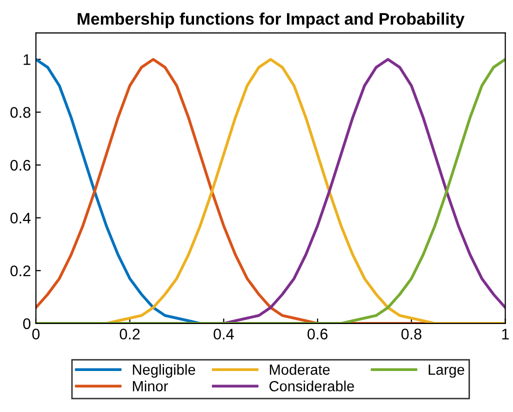 This screenshot has height=412, width=513. Describe the element at coordinates (300, 369) in the screenshot. I see `legend-label: Moderate` at that location.